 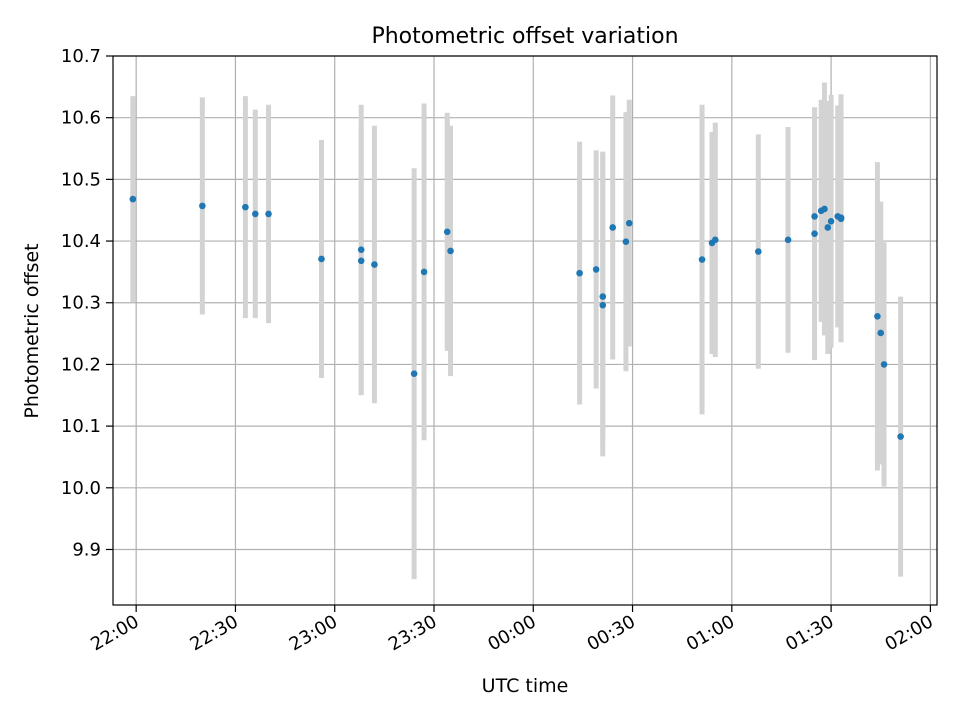 What do you see at coordinates (81, 426) in the screenshot?
I see `y-tick-label: 10.1` at bounding box center [81, 426].